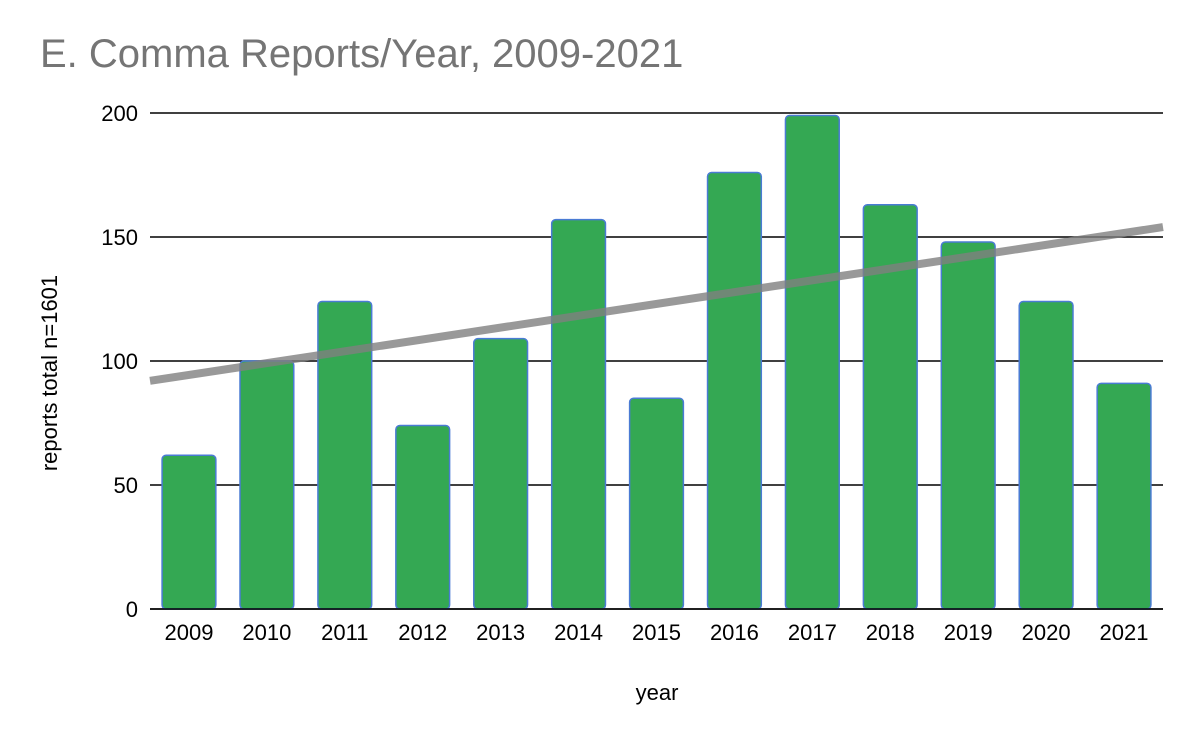 The height and width of the screenshot is (742, 1200). I want to click on y-tick-label: 200, so click(119, 113).